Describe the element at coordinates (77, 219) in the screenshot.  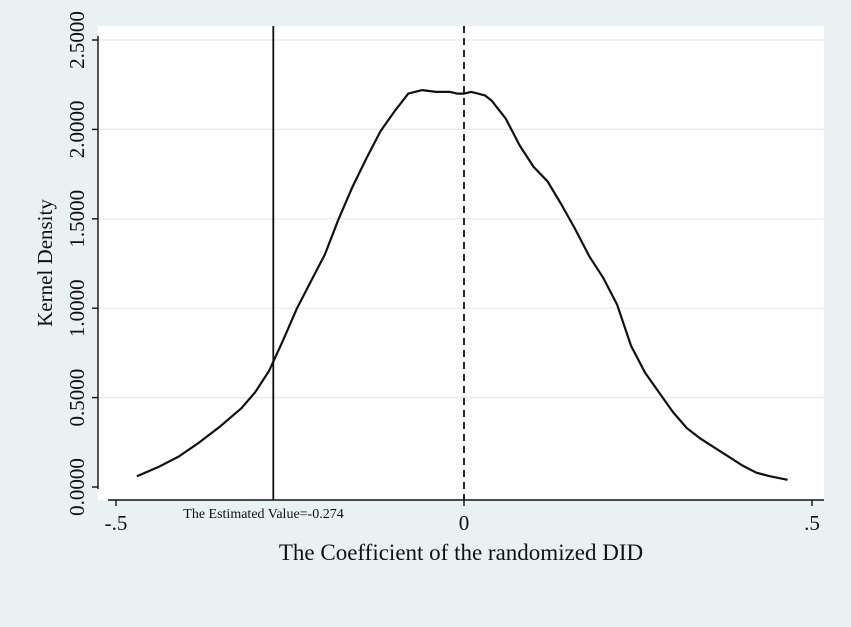
I see `y-tick-label: 1.5000` at that location.